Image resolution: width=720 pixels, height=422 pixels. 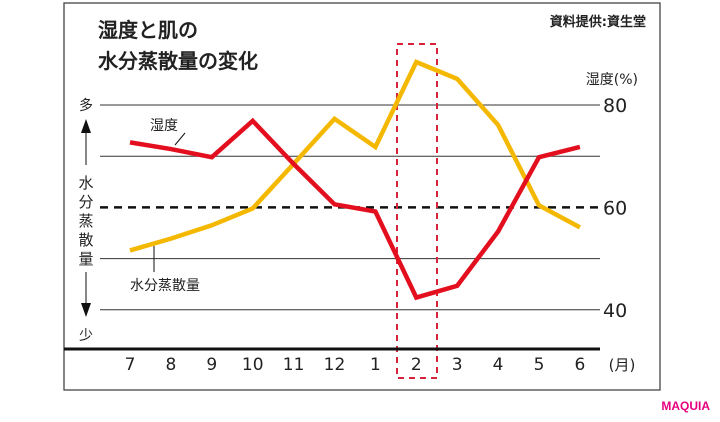 What do you see at coordinates (615, 311) in the screenshot?
I see `y-tick-label: 40` at bounding box center [615, 311].